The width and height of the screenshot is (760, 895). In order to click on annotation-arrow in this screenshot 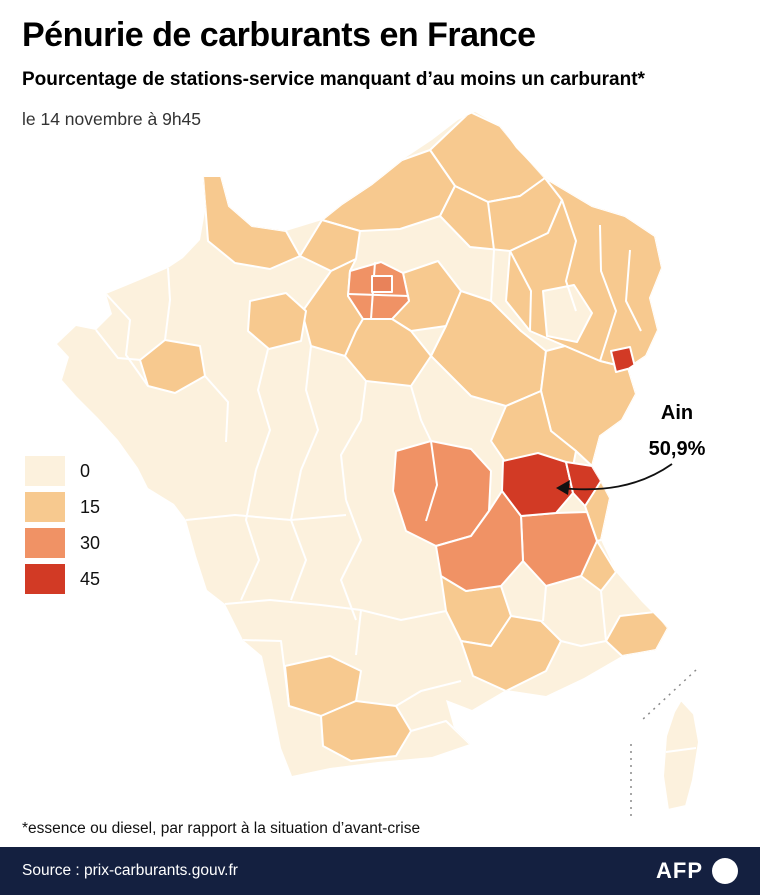, I will do `click(614, 479)`.